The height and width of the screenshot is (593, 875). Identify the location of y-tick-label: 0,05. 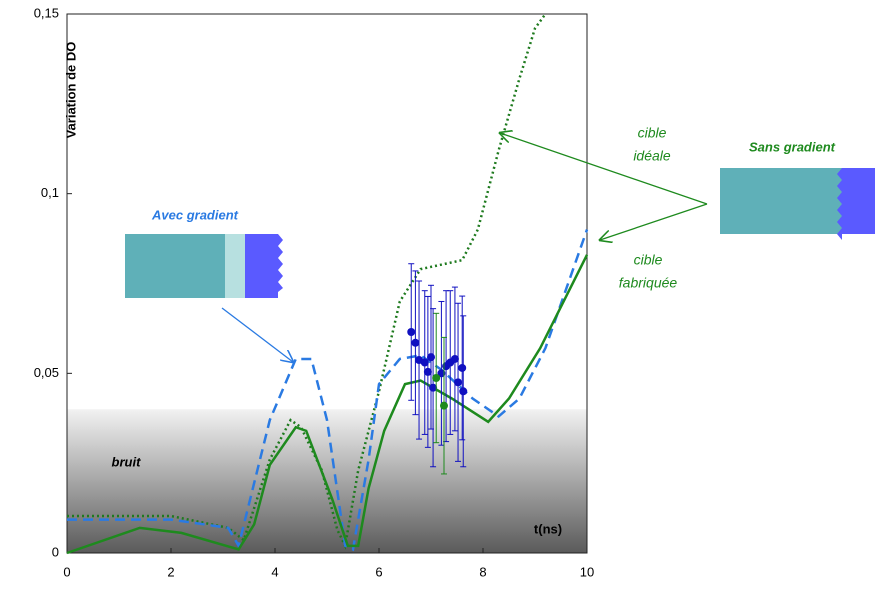
(46, 372).